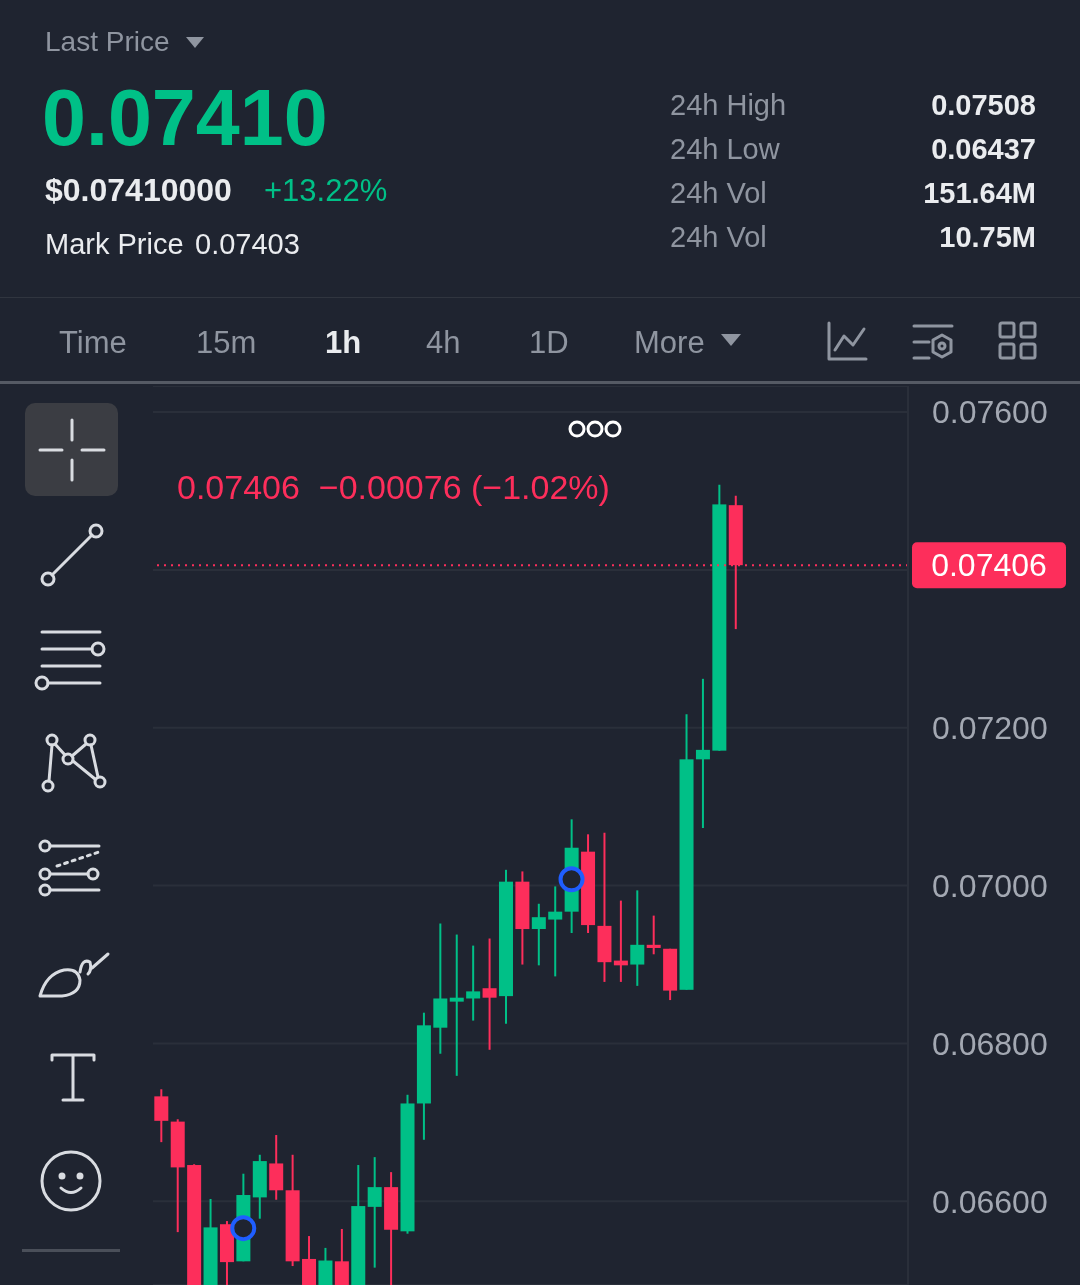  I want to click on text: 24h Low, so click(725, 148).